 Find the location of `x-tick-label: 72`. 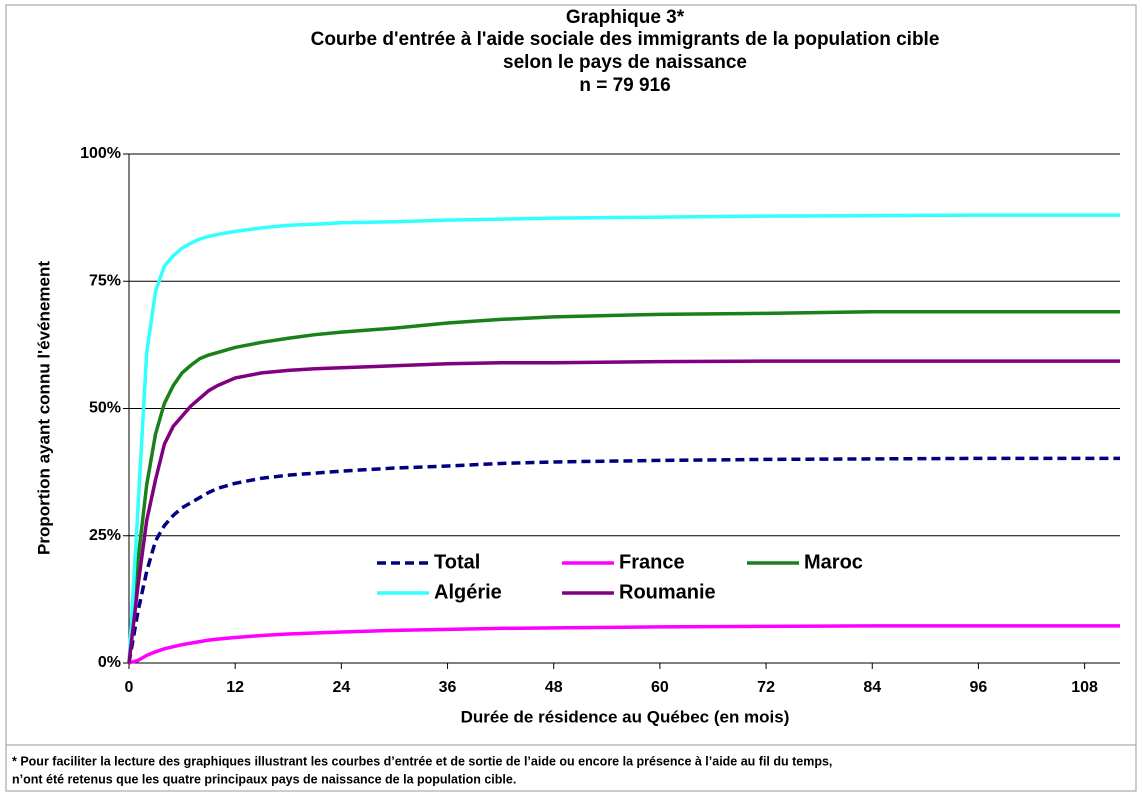

x-tick-label: 72 is located at coordinates (766, 687).